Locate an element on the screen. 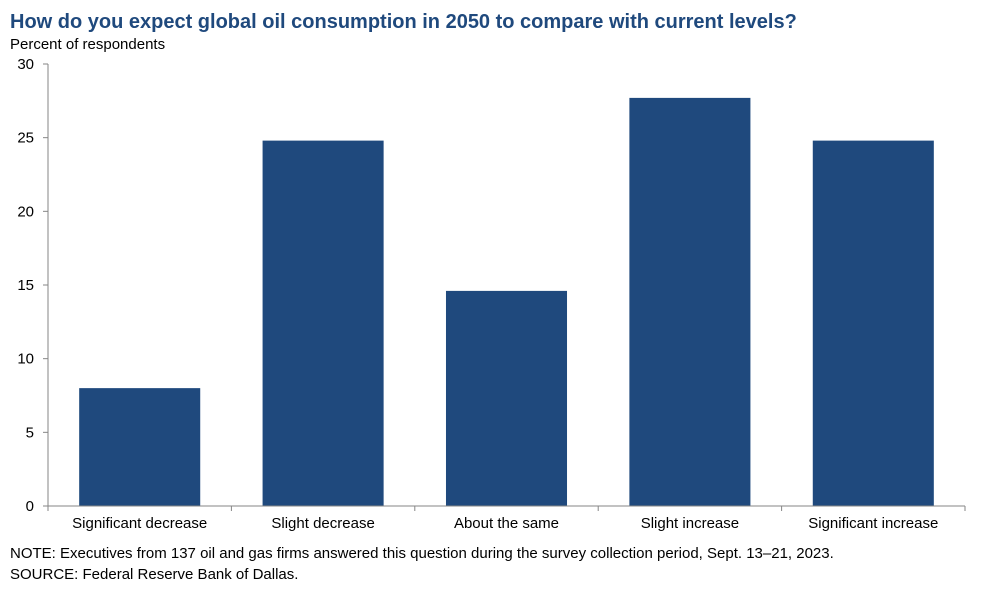 The image size is (997, 589). y-tick-label-30: 30 is located at coordinates (25, 64).